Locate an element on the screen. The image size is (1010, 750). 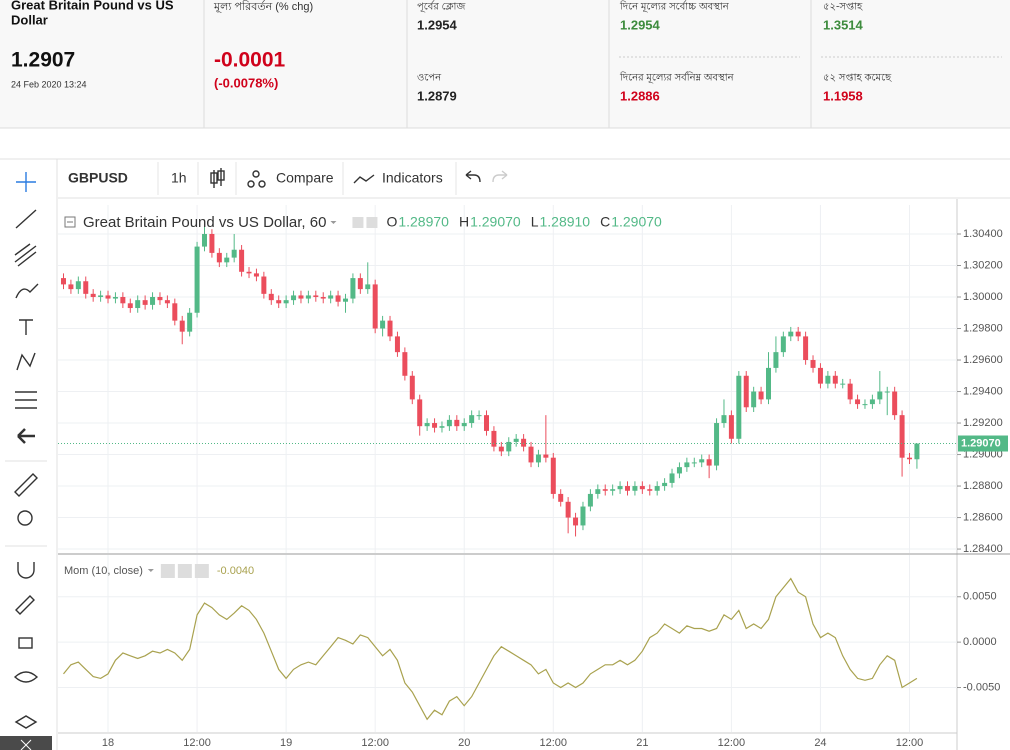
settings-button is located at coordinates (372, 222).